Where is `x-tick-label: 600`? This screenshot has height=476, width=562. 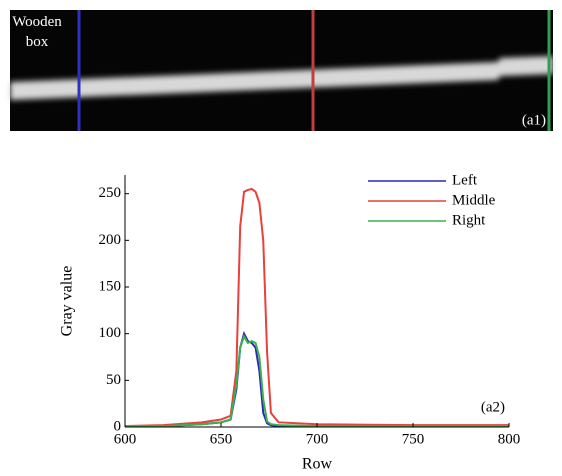
x-tick-label: 600 is located at coordinates (125, 439).